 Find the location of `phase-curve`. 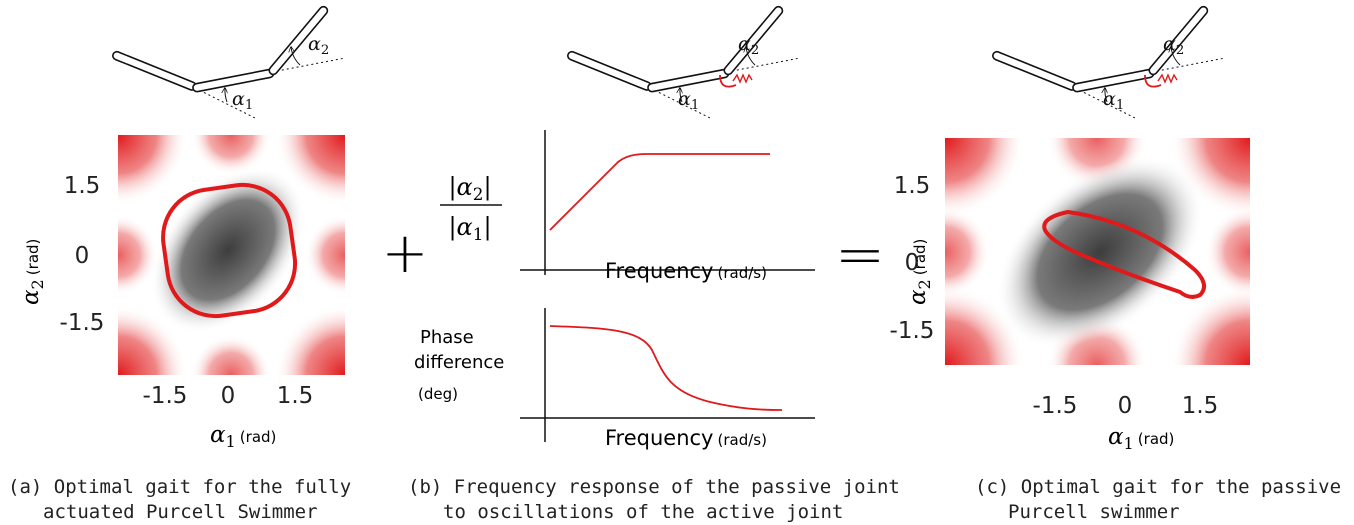

phase-curve is located at coordinates (666, 368).